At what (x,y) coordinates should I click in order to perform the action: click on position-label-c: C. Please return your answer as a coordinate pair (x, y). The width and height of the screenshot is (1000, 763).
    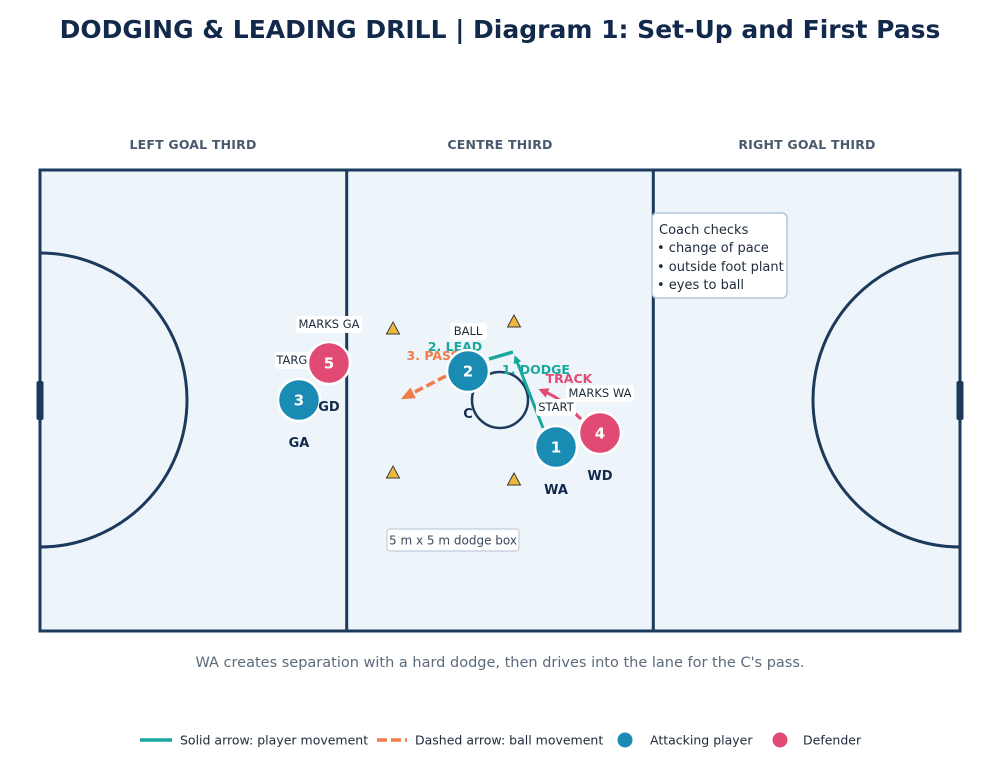
    Looking at the image, I should click on (468, 414).